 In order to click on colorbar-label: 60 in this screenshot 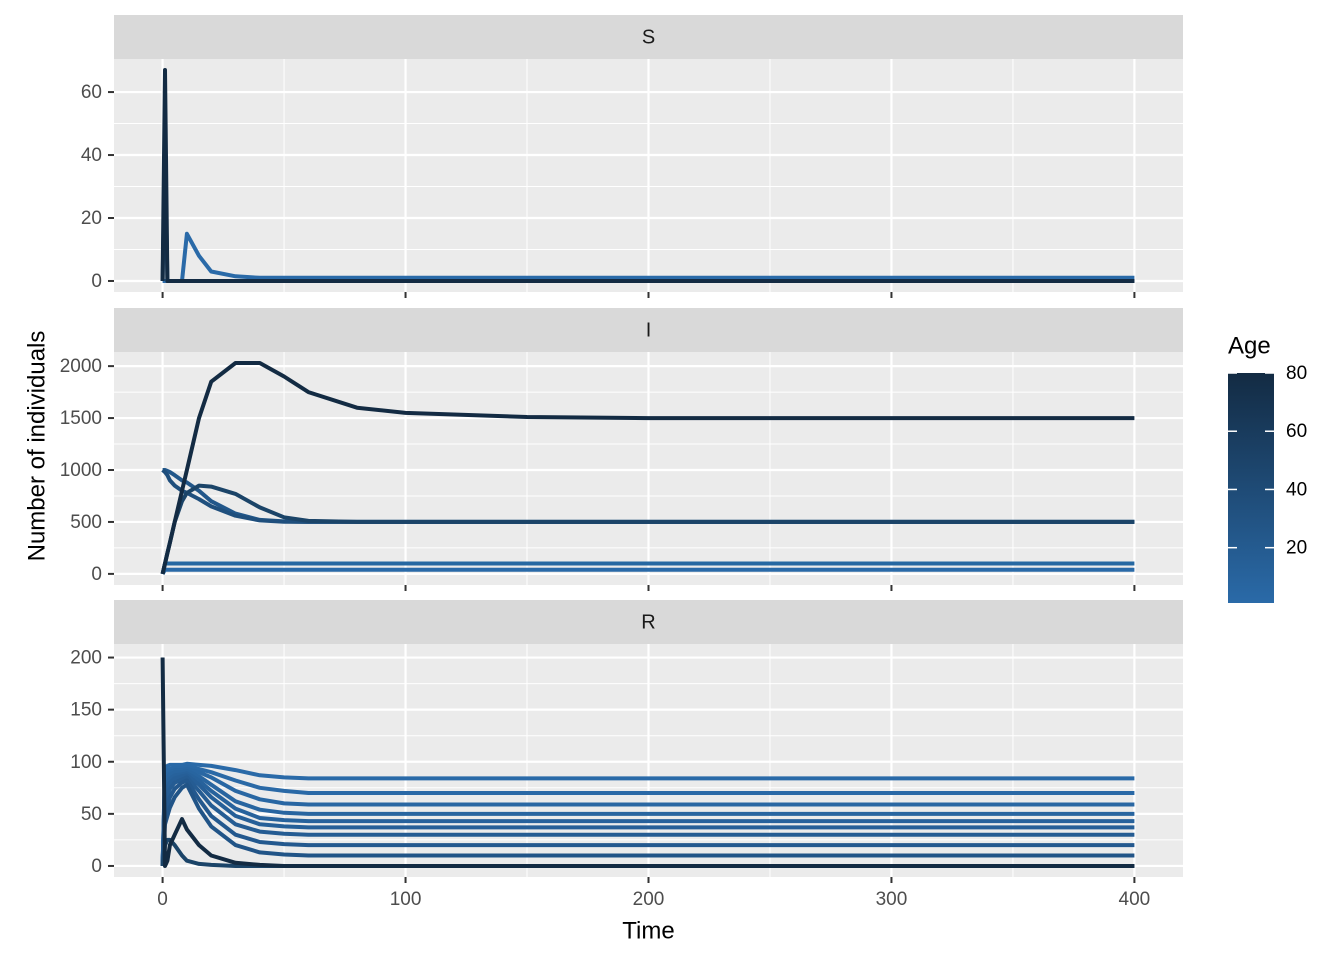, I will do `click(1296, 431)`.